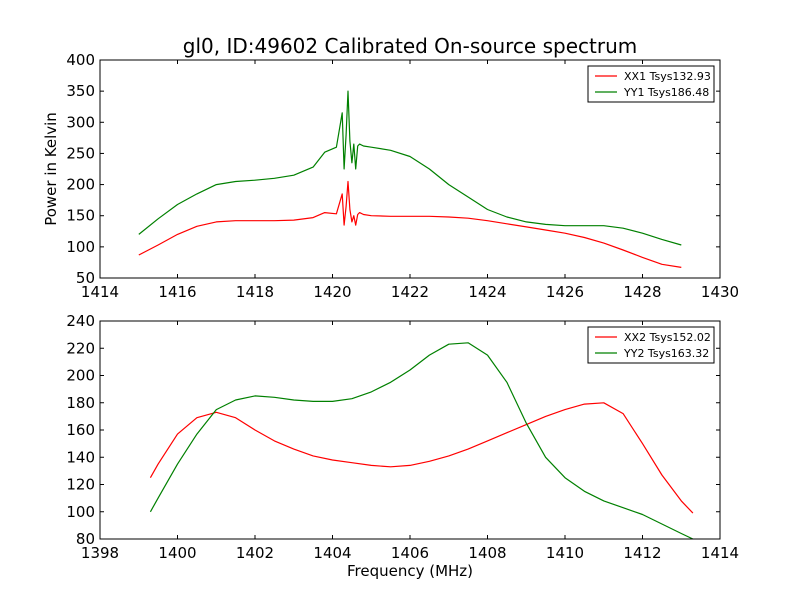 The image size is (800, 600). I want to click on x-tick-label: 1424, so click(487, 292).